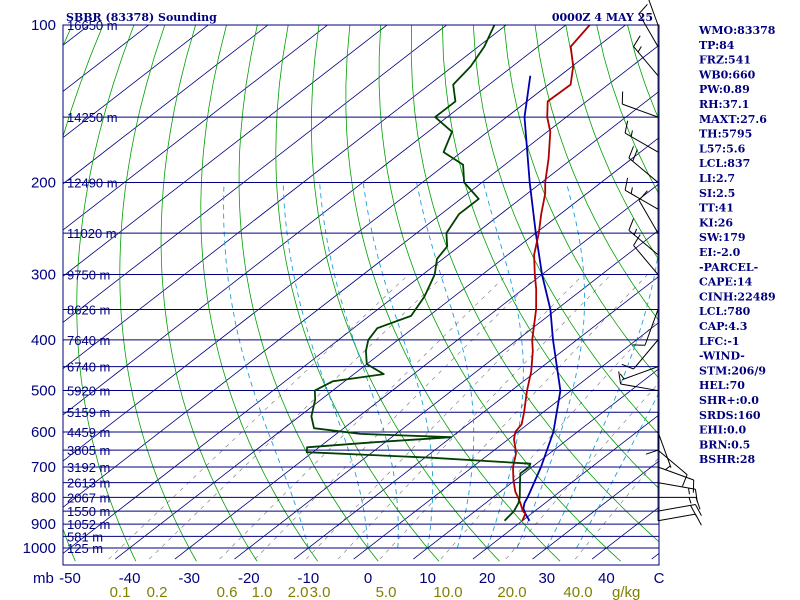  I want to click on height-label: 6740 m, so click(88, 367).